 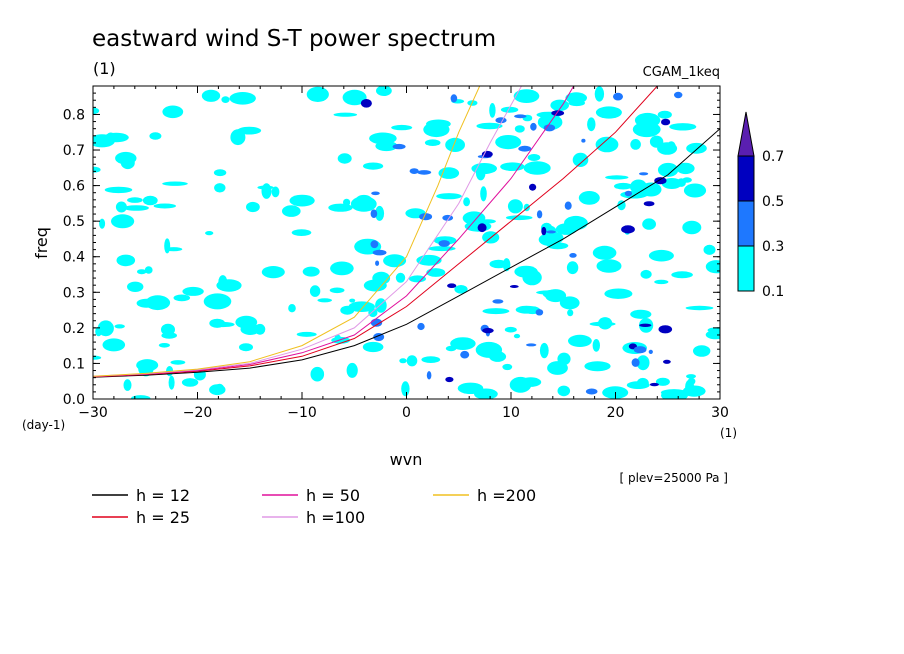 I want to click on colorbar-label: 0.1, so click(x=773, y=292).